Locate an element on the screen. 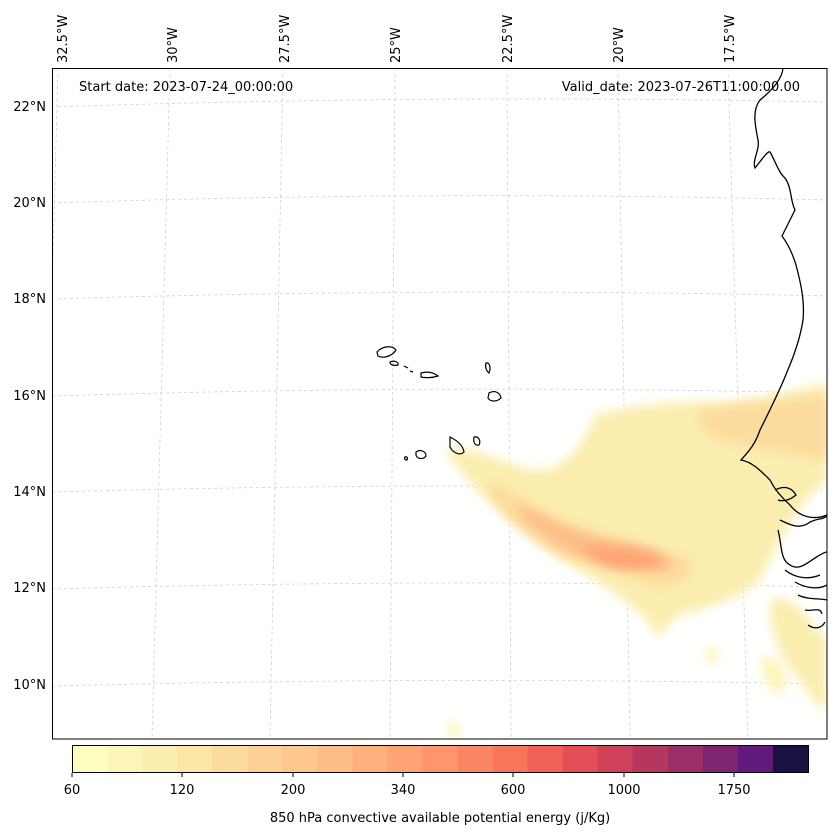 The image size is (837, 836). lon-label-22-5w: 22.5°W is located at coordinates (508, 39).